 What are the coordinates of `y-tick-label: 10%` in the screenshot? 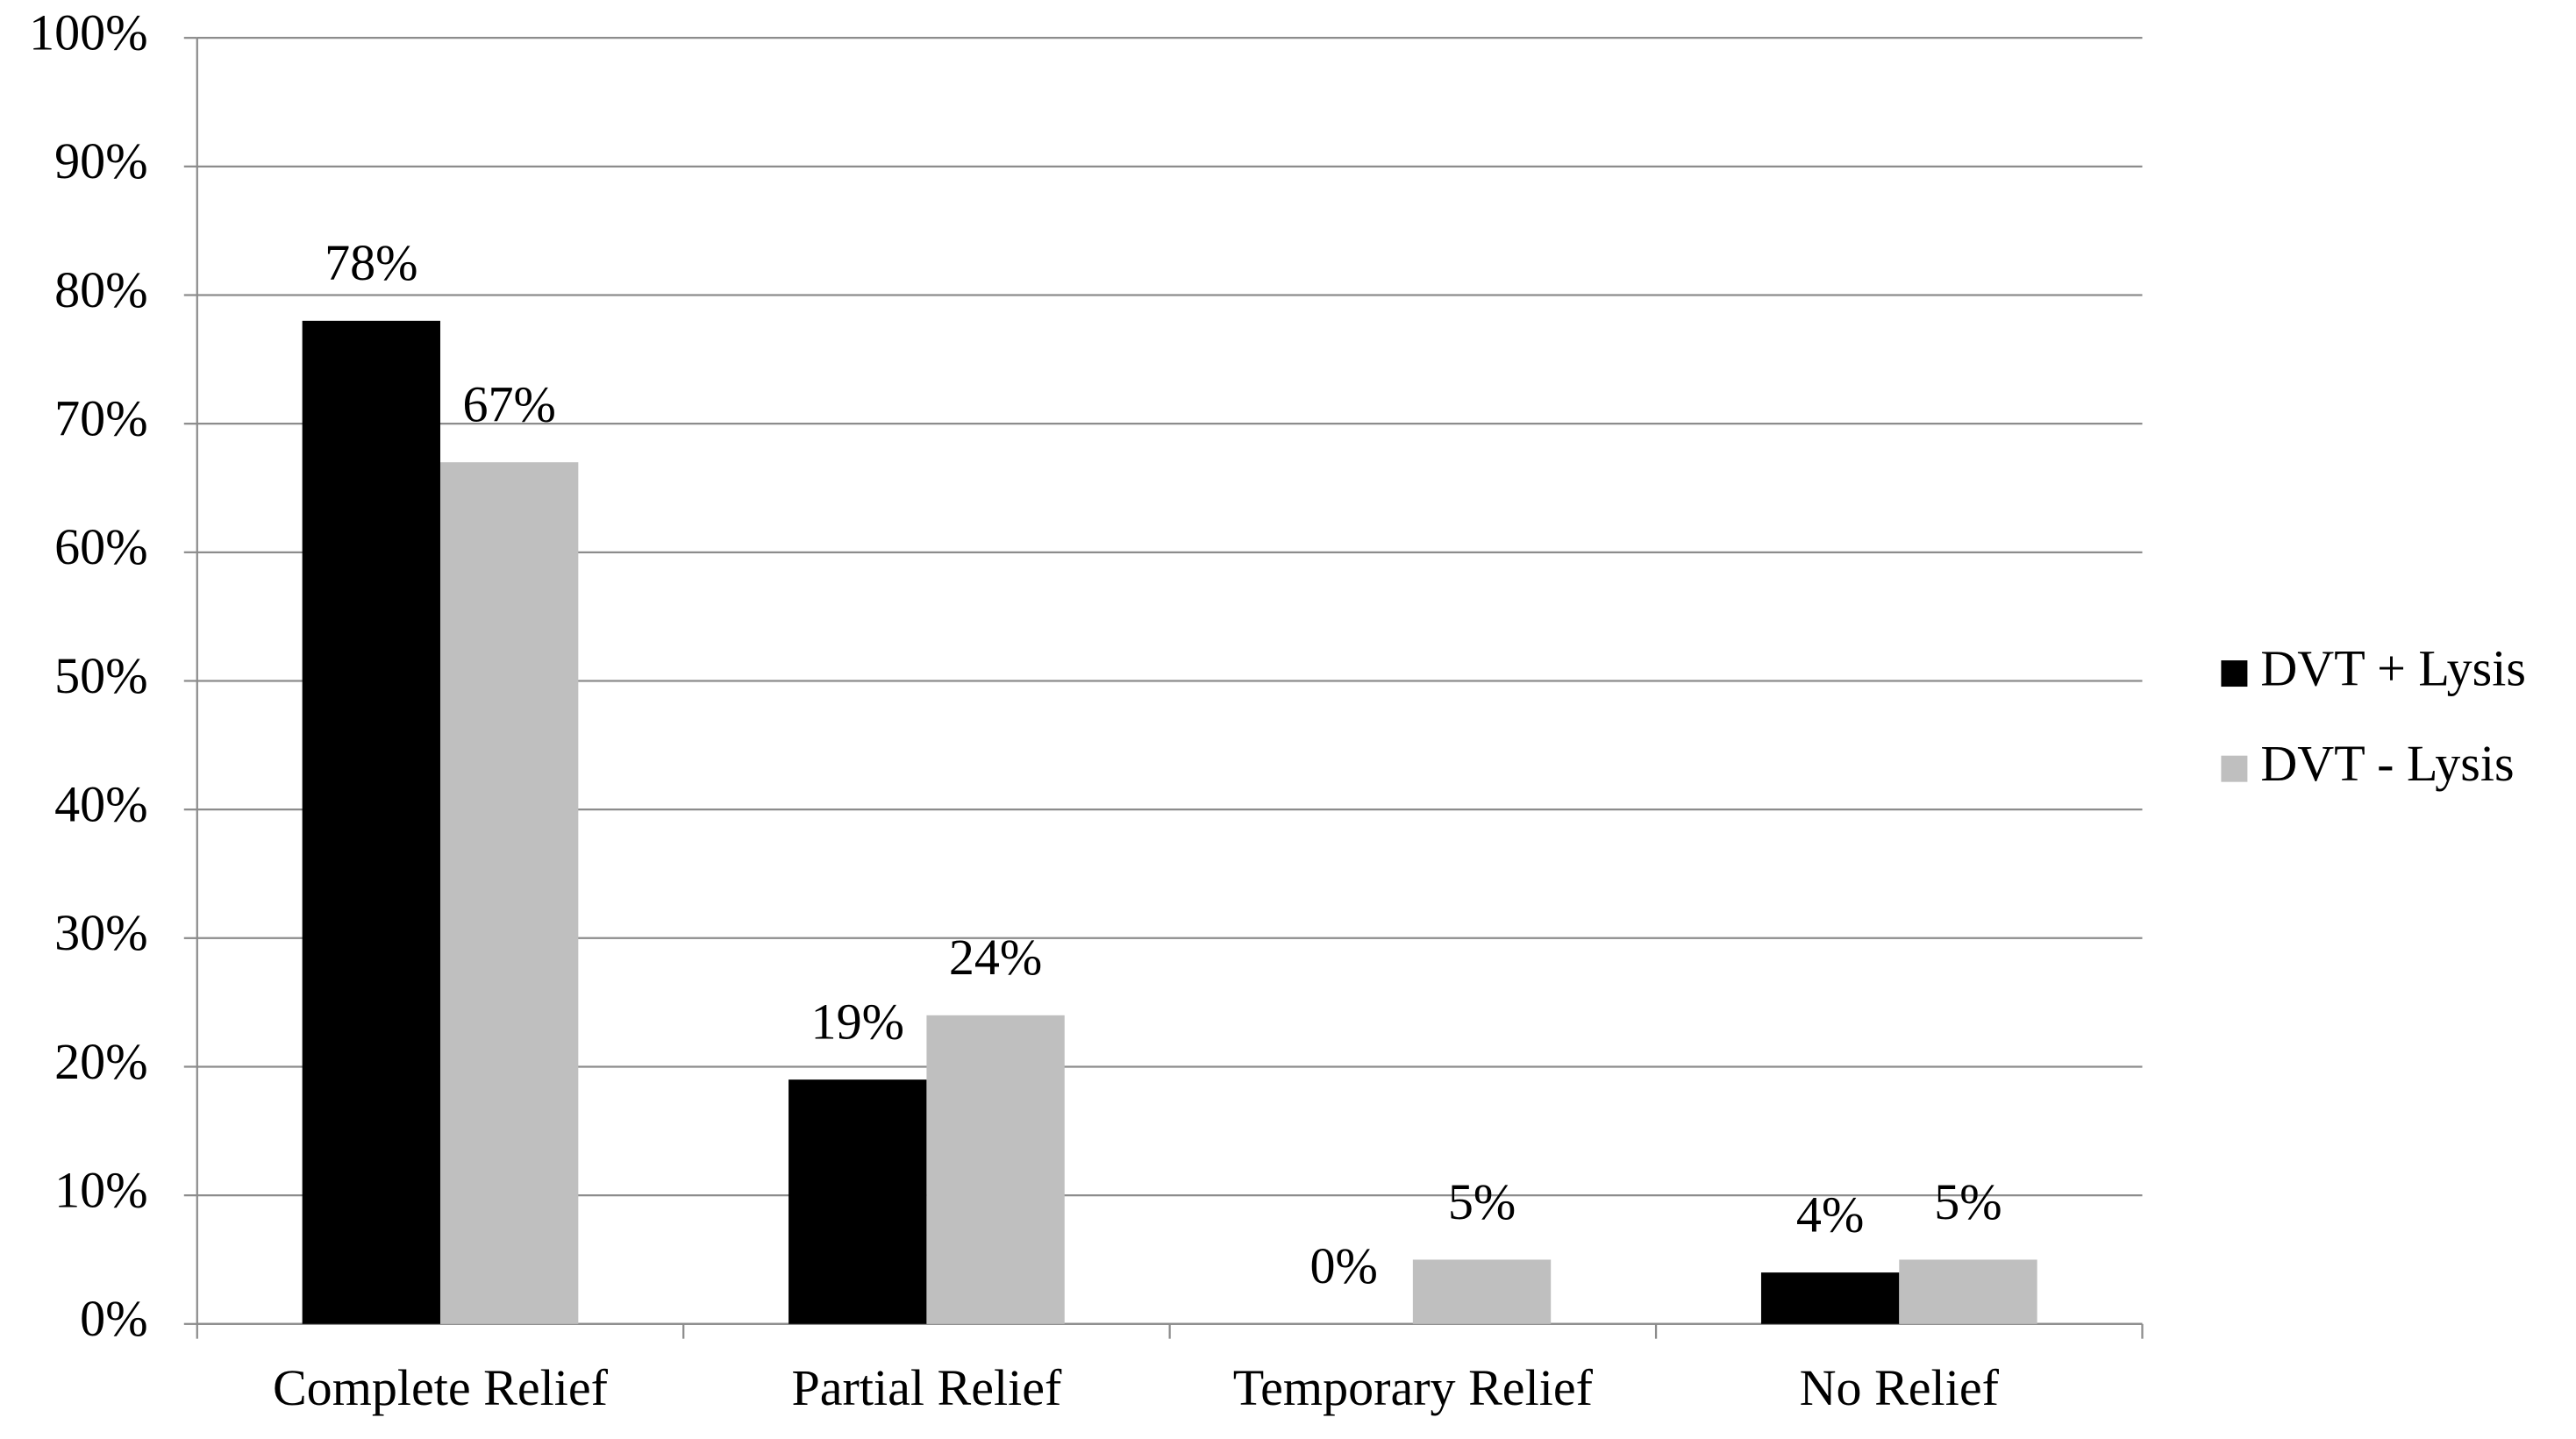 It's located at (101, 1189).